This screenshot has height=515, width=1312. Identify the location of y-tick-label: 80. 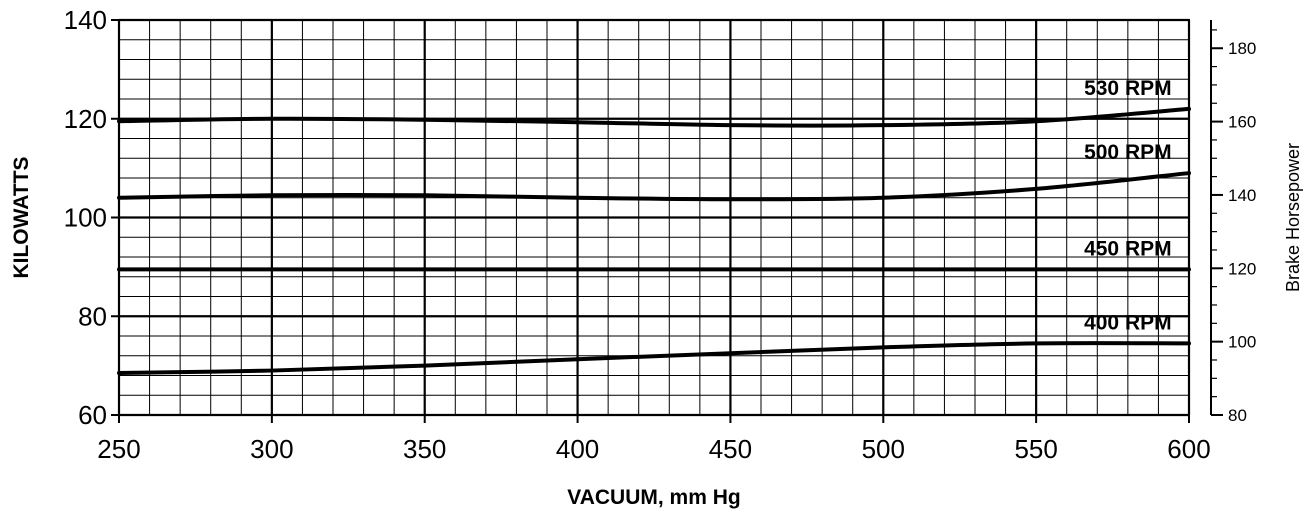
(92, 316).